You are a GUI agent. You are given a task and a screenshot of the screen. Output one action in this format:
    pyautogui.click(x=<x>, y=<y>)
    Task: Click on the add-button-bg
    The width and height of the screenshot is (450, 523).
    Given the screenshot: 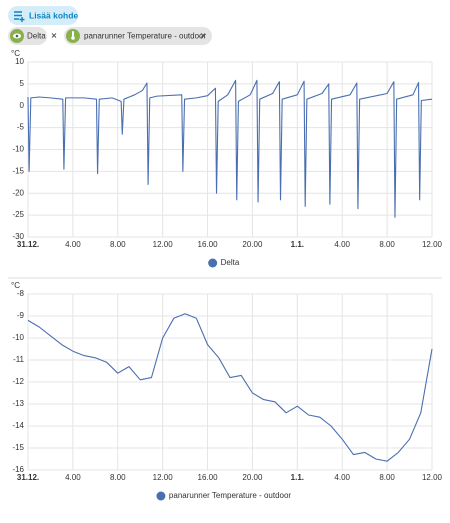 What is the action you would take?
    pyautogui.click(x=43, y=15)
    